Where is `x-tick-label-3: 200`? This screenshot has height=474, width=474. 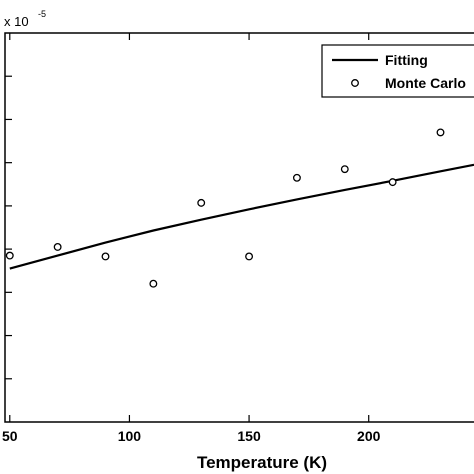 x-tick-label-3: 200 is located at coordinates (369, 436).